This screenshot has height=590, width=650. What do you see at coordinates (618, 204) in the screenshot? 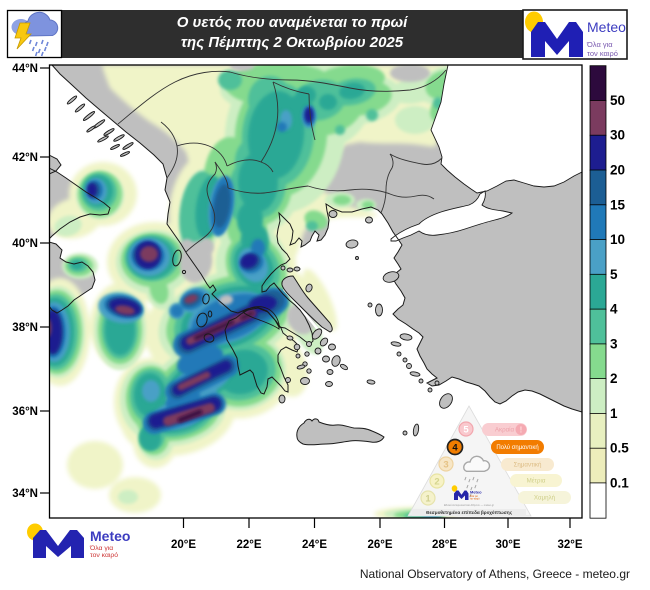
I see `svg-text: 15` at bounding box center [618, 204].